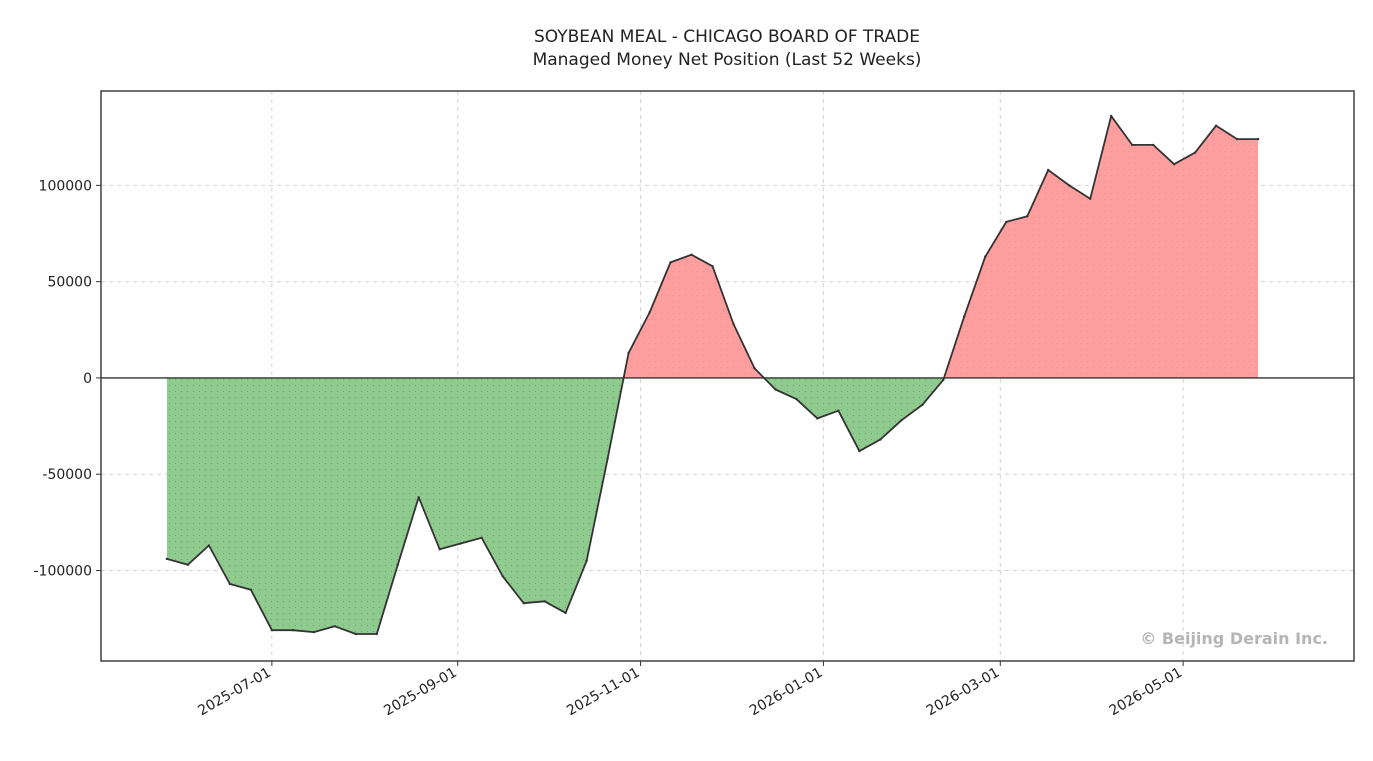  Describe the element at coordinates (786, 692) in the screenshot. I see `x-tick-label: 2026-01-01` at that location.